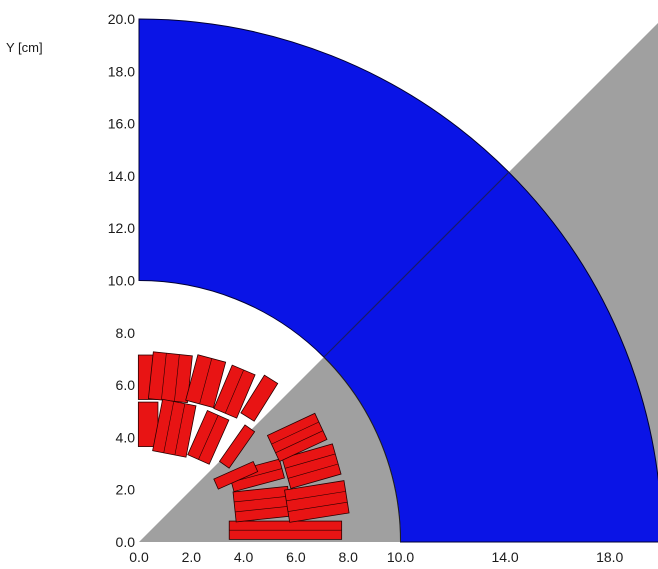  I want to click on y-axis-ticks: 0.0 2.0 4.0 6.0 8.0 10.0 12.0 14.0 16.0 18.0 20.0, so click(121, 280).